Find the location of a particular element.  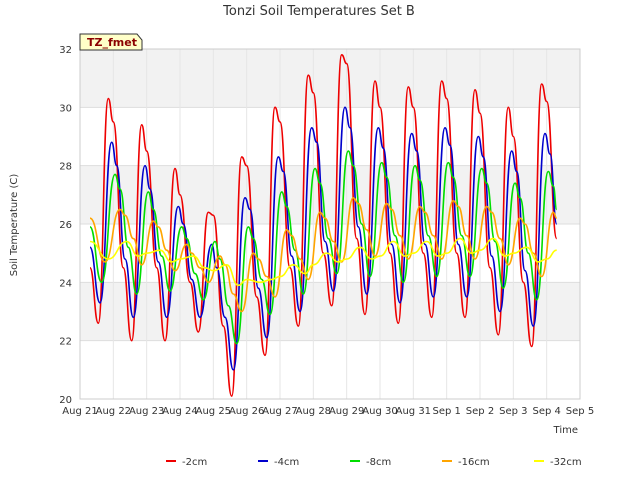

x-tick-label: Aug 22 is located at coordinates (113, 411).